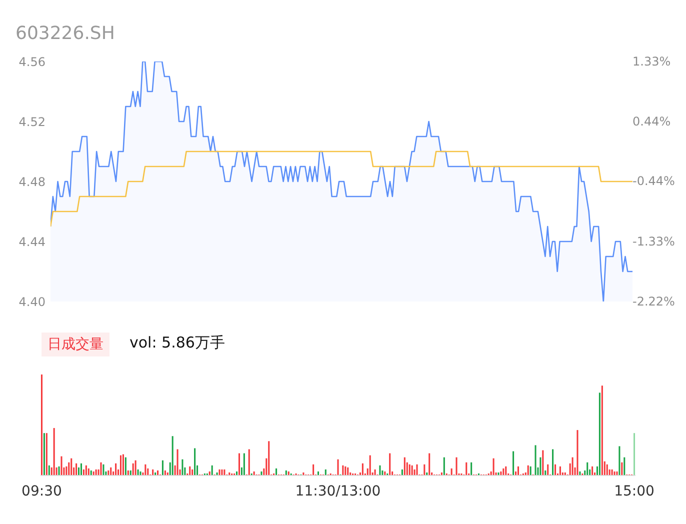 The image size is (686, 524). Describe the element at coordinates (653, 181) in the screenshot. I see `y2-tick-label: -0.44%` at that location.